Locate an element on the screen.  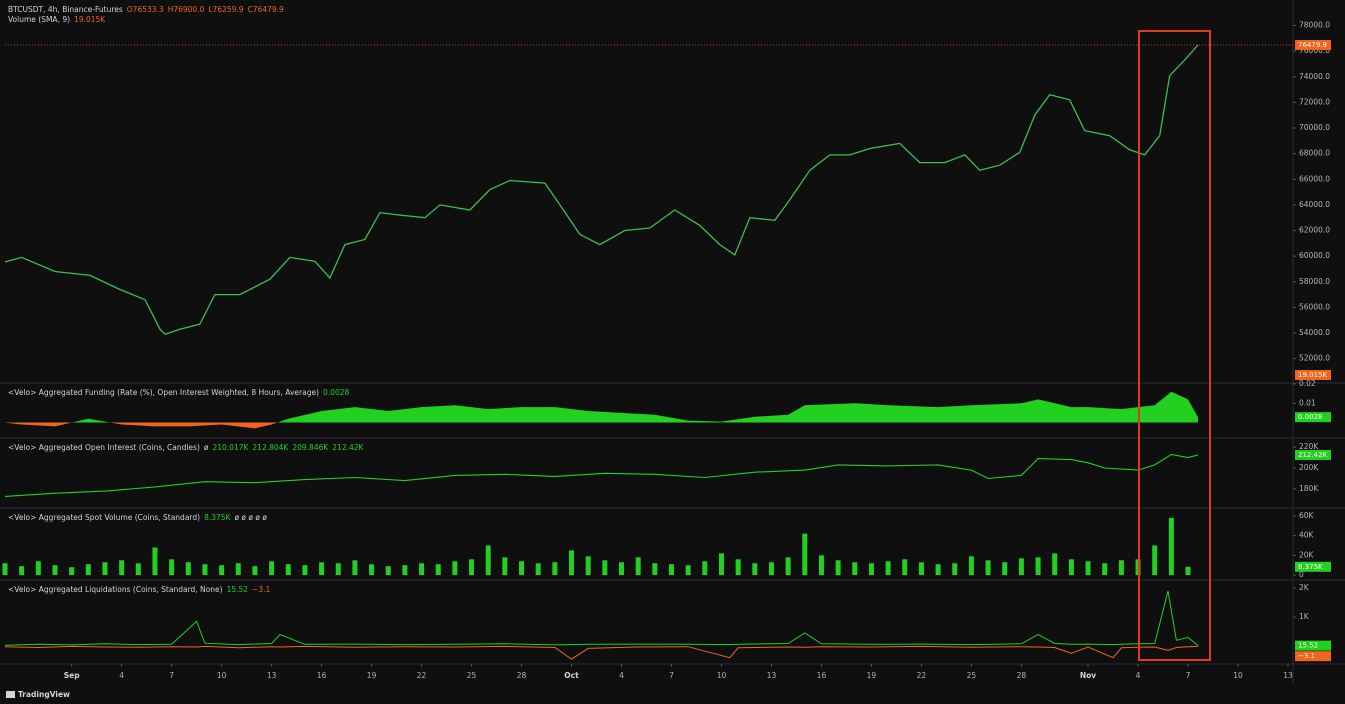
legend-text: H76900.0 is located at coordinates (186, 9).